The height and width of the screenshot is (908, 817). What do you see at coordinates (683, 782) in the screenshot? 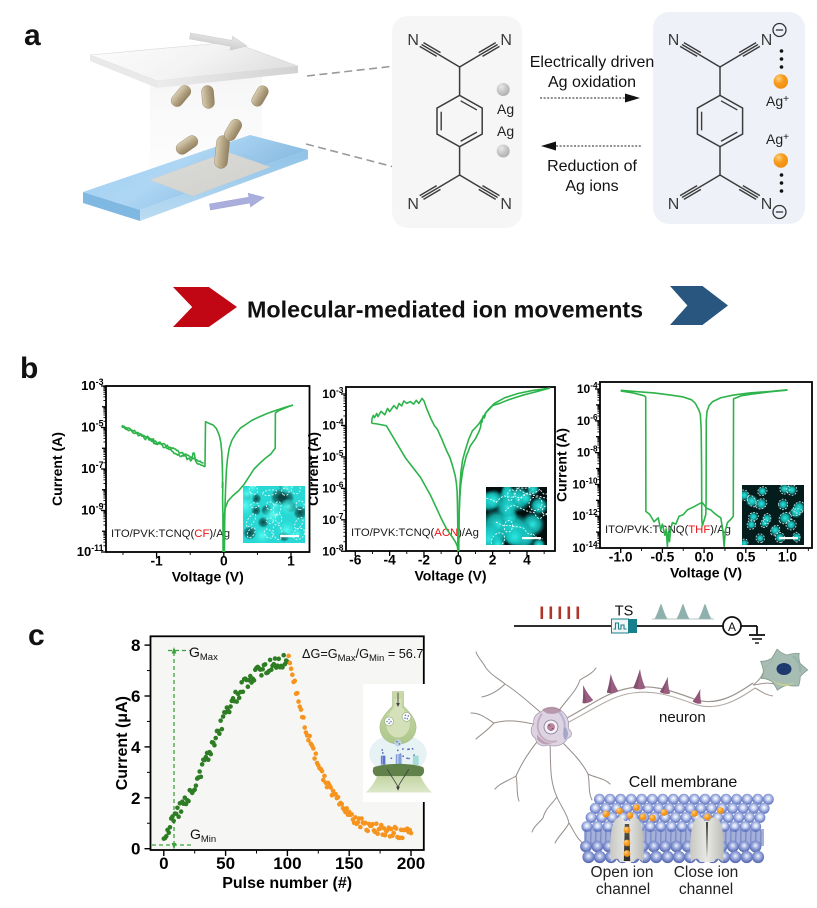
I see `svg-text: Cell membrane` at bounding box center [683, 782].